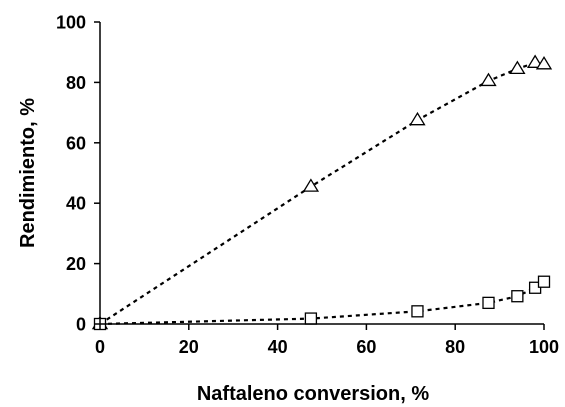 This screenshot has height=407, width=565. Describe the element at coordinates (78, 174) in the screenshot. I see `y-axis: 0 20 40 60 80 100` at that location.